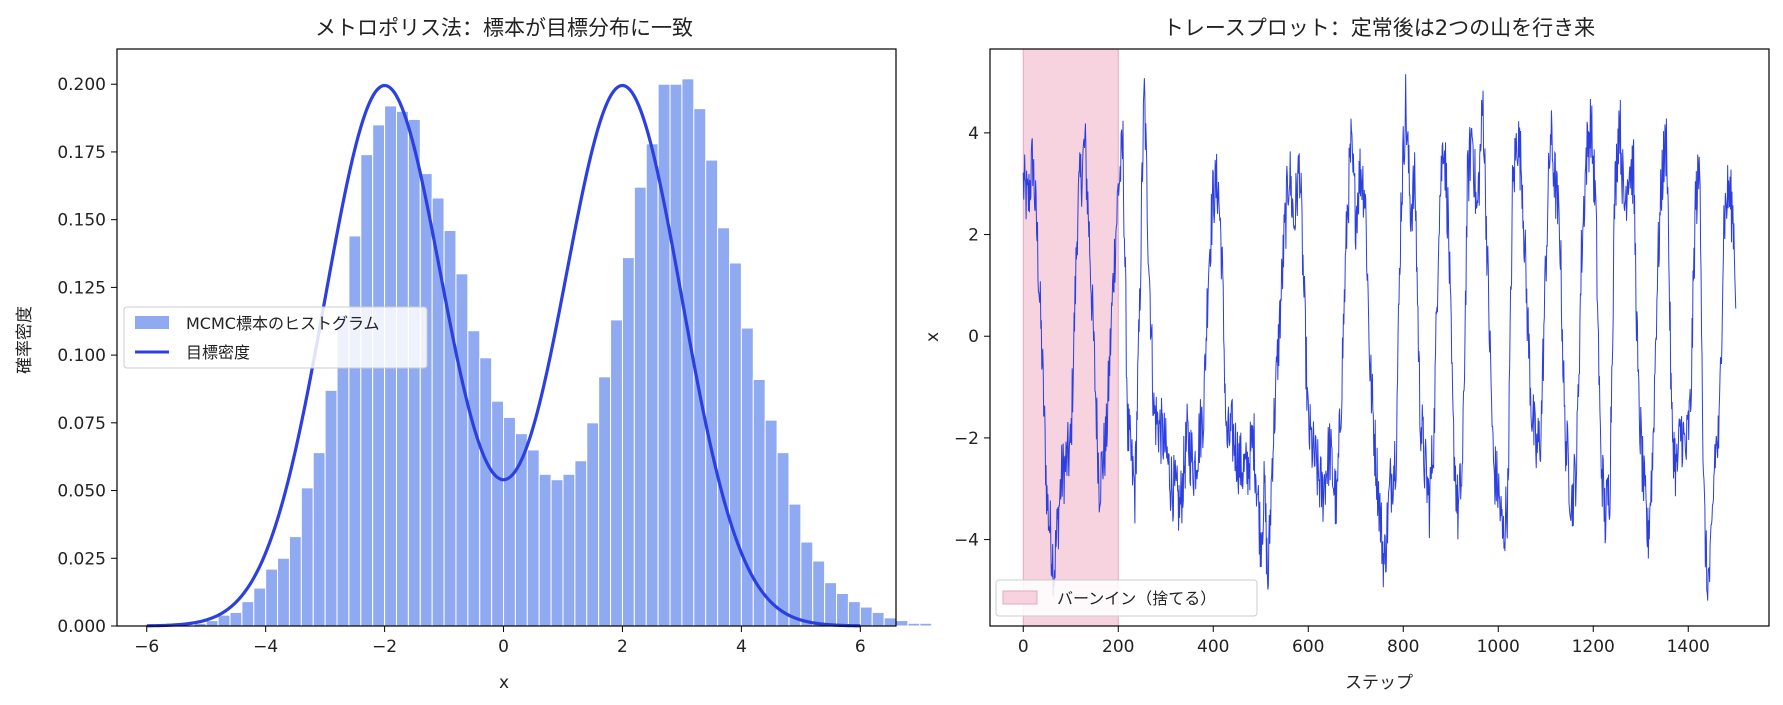 This screenshot has width=1783, height=705. What do you see at coordinates (933, 337) in the screenshot?
I see `trace-ylabel: x` at bounding box center [933, 337].